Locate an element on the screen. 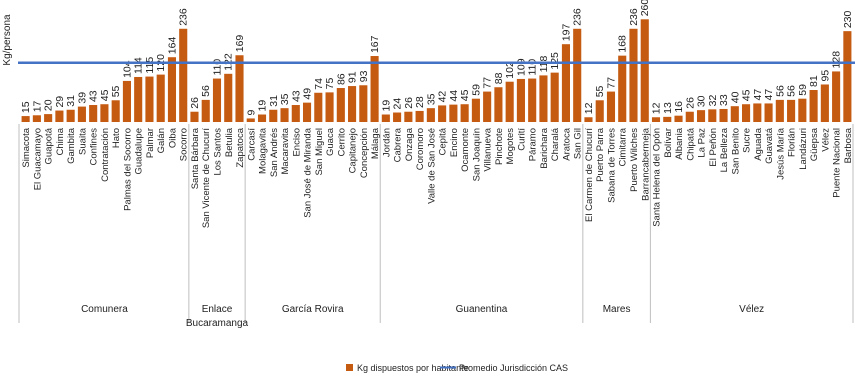 The width and height of the screenshot is (855, 379). value-label: 102 is located at coordinates (510, 70).